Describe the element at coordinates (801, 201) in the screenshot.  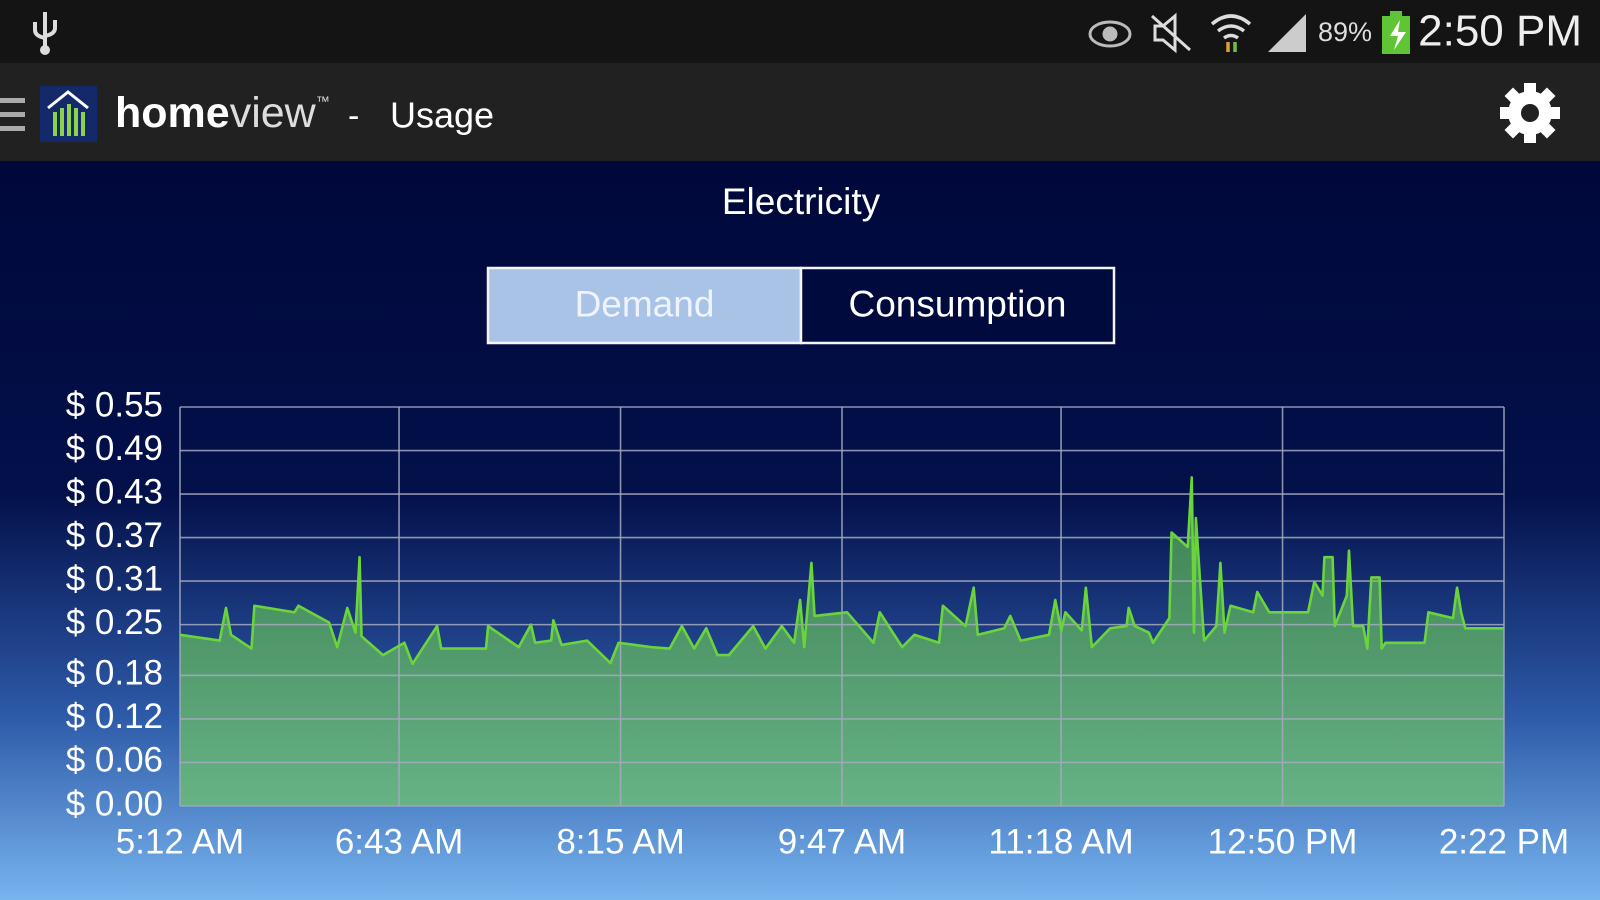
I see `chart-title: Electricity` at that location.